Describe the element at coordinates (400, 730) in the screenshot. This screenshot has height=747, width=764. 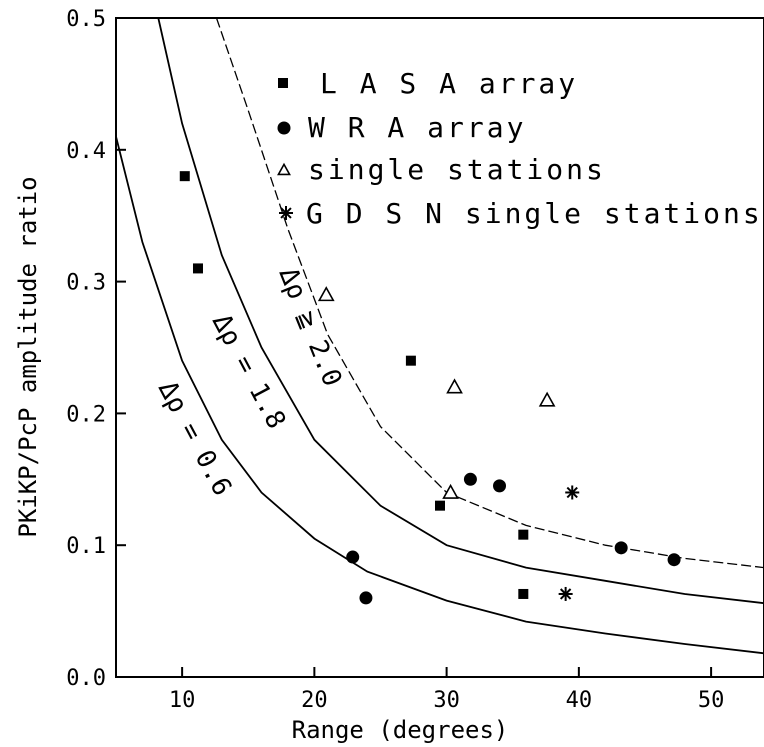
I see `x-axis-label: Range (degrees)` at that location.